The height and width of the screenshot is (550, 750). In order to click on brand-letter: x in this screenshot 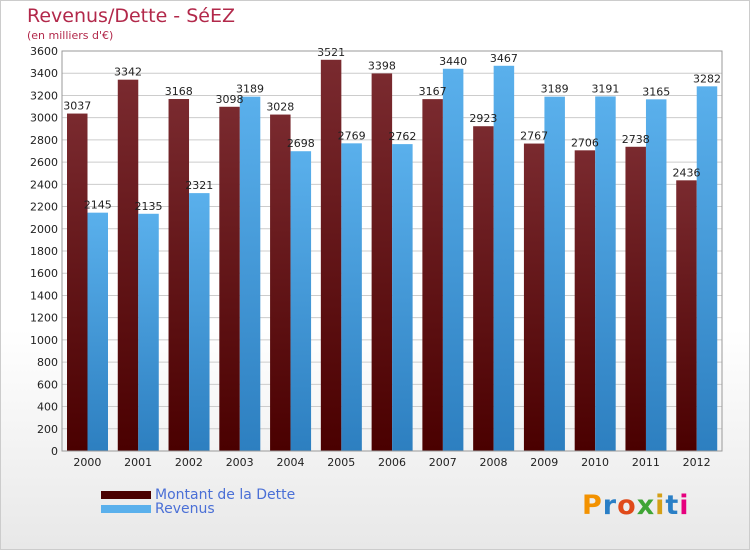, I will do `click(646, 505)`.